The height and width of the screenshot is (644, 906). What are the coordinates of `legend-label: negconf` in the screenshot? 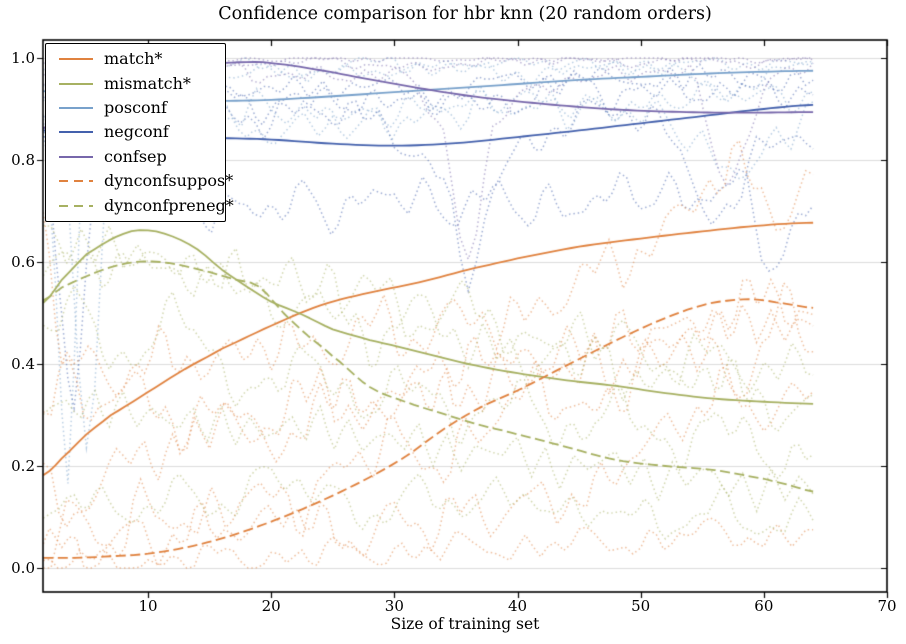 It's located at (136, 132).